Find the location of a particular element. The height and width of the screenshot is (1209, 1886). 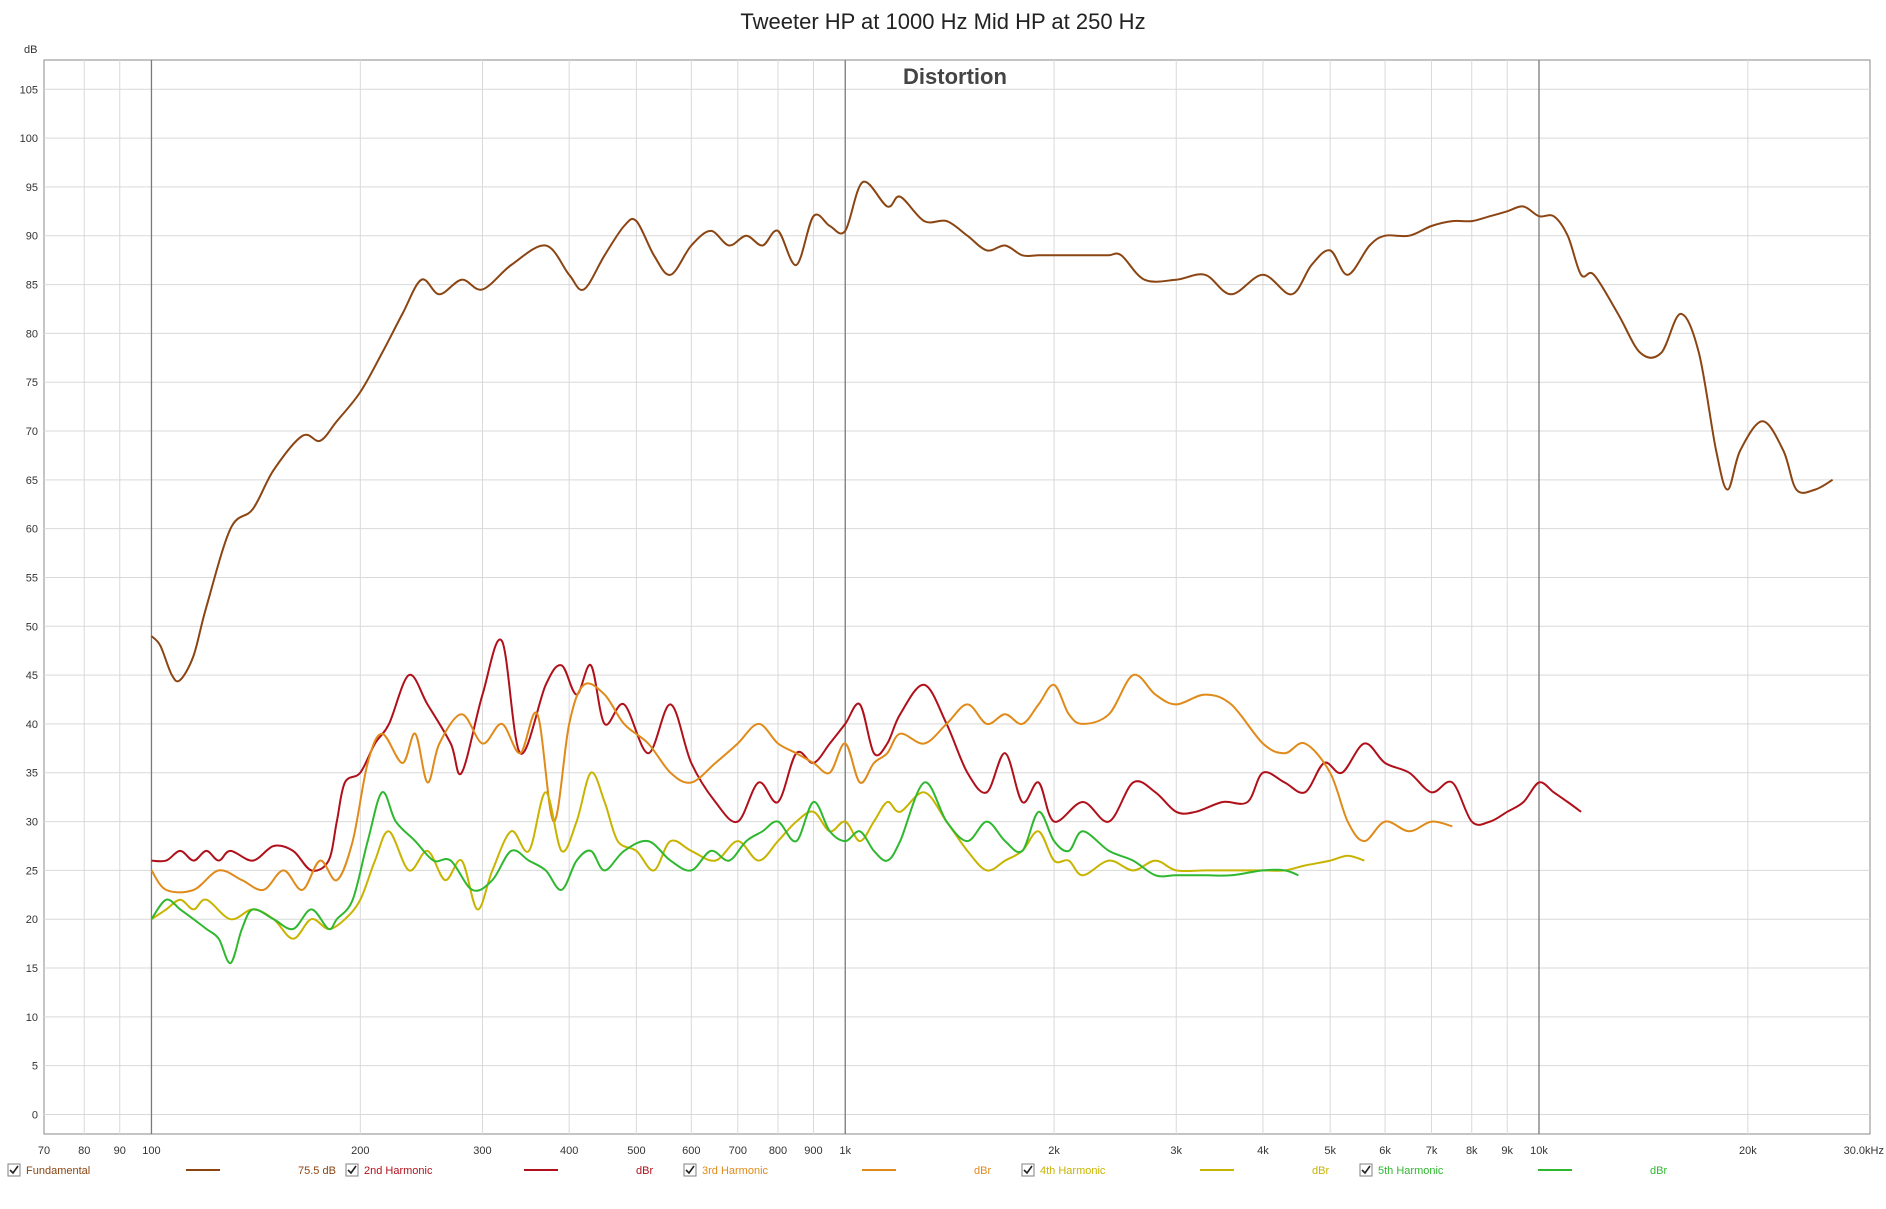

x-tick-label: 9k is located at coordinates (1507, 1151).